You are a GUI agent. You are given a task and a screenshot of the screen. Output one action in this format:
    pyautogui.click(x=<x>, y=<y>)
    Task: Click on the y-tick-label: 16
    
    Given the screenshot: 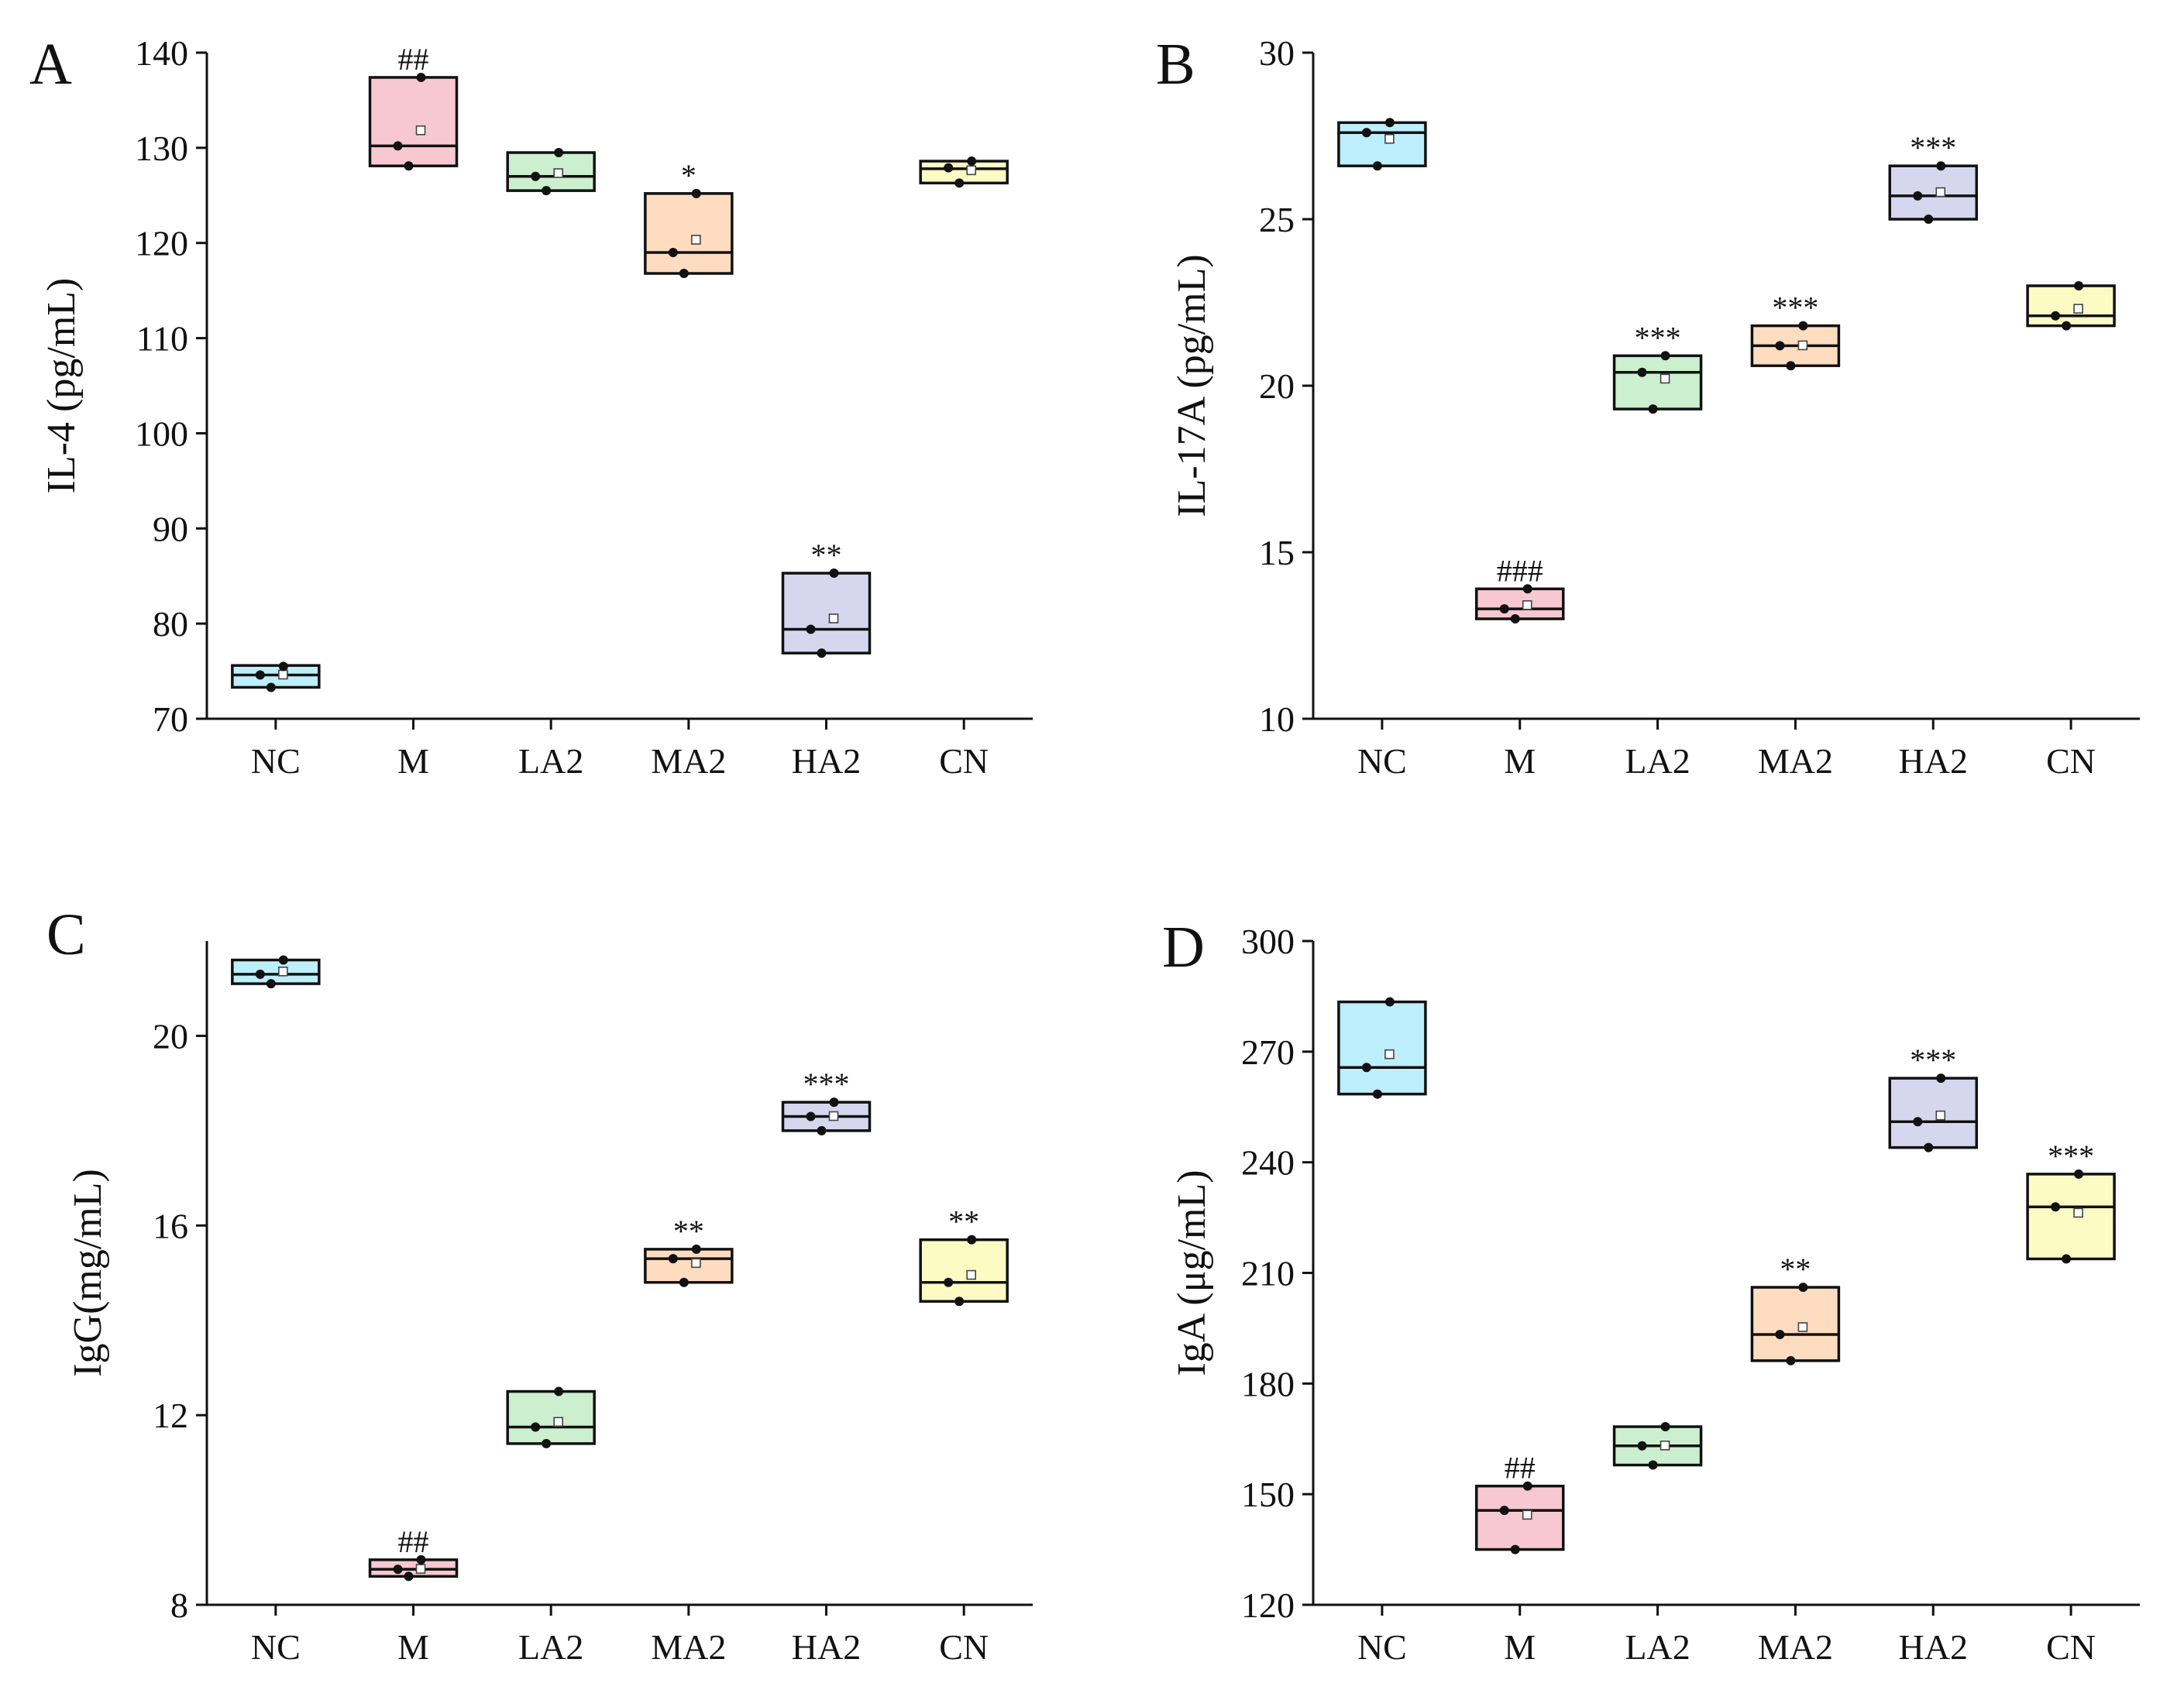 What is the action you would take?
    pyautogui.click(x=171, y=1225)
    